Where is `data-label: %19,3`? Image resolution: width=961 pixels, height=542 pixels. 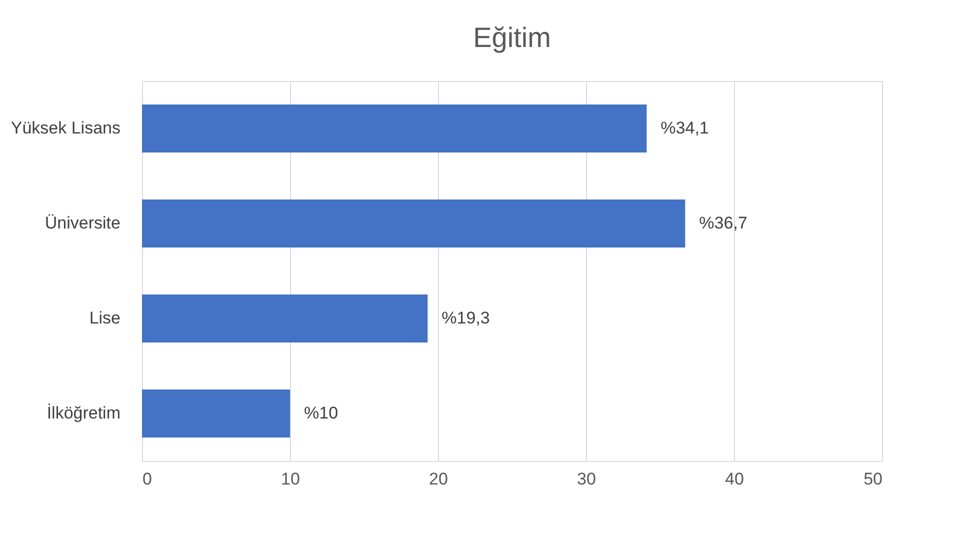 data-label: %19,3 is located at coordinates (466, 318).